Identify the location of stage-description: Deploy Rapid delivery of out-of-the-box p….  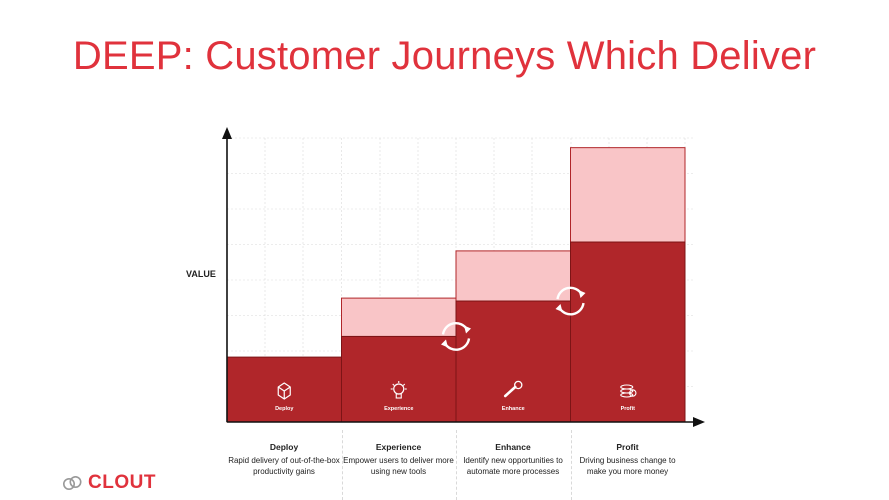
(284, 459).